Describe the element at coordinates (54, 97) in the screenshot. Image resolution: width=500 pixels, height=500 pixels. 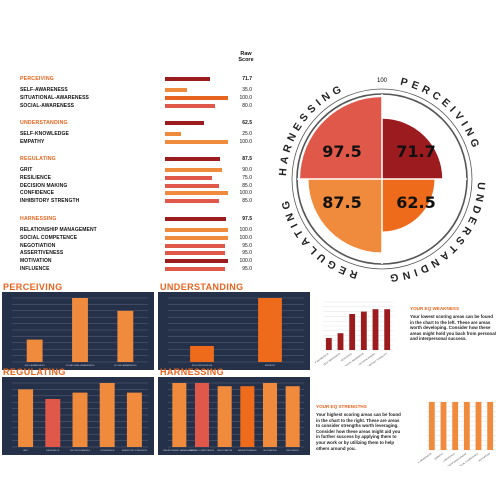
I see `skill-label: SITUATIONAL-AWARENESS` at that location.